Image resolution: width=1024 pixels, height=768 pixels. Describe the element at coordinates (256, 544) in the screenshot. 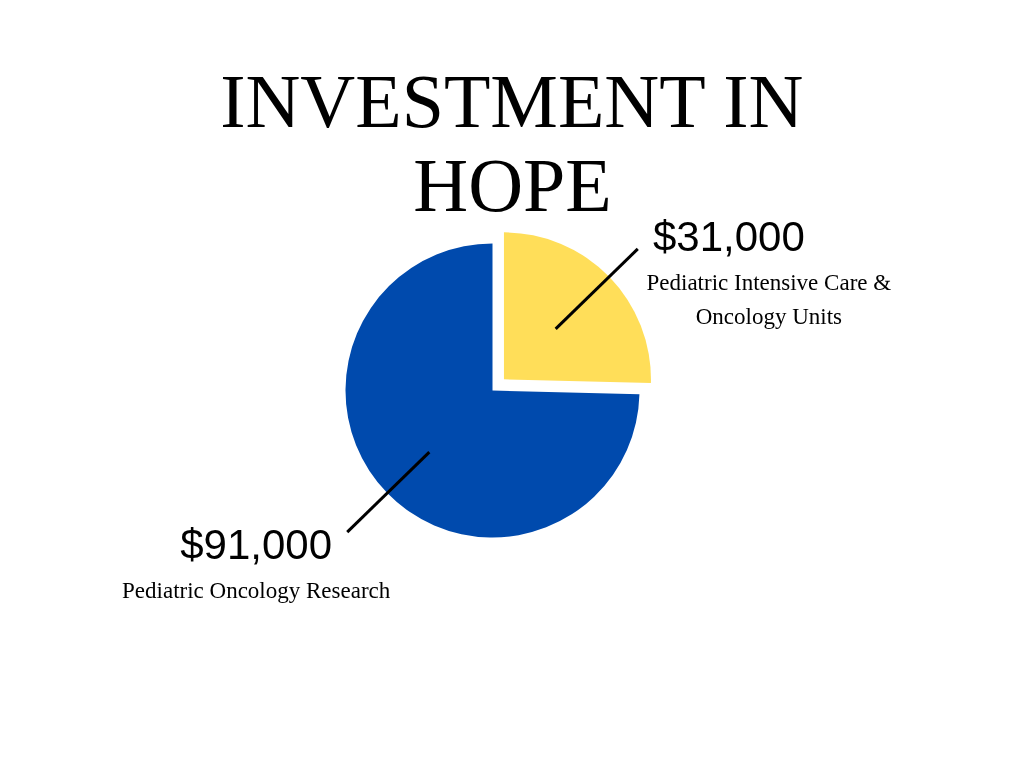

I see `data-label: $91,000` at that location.